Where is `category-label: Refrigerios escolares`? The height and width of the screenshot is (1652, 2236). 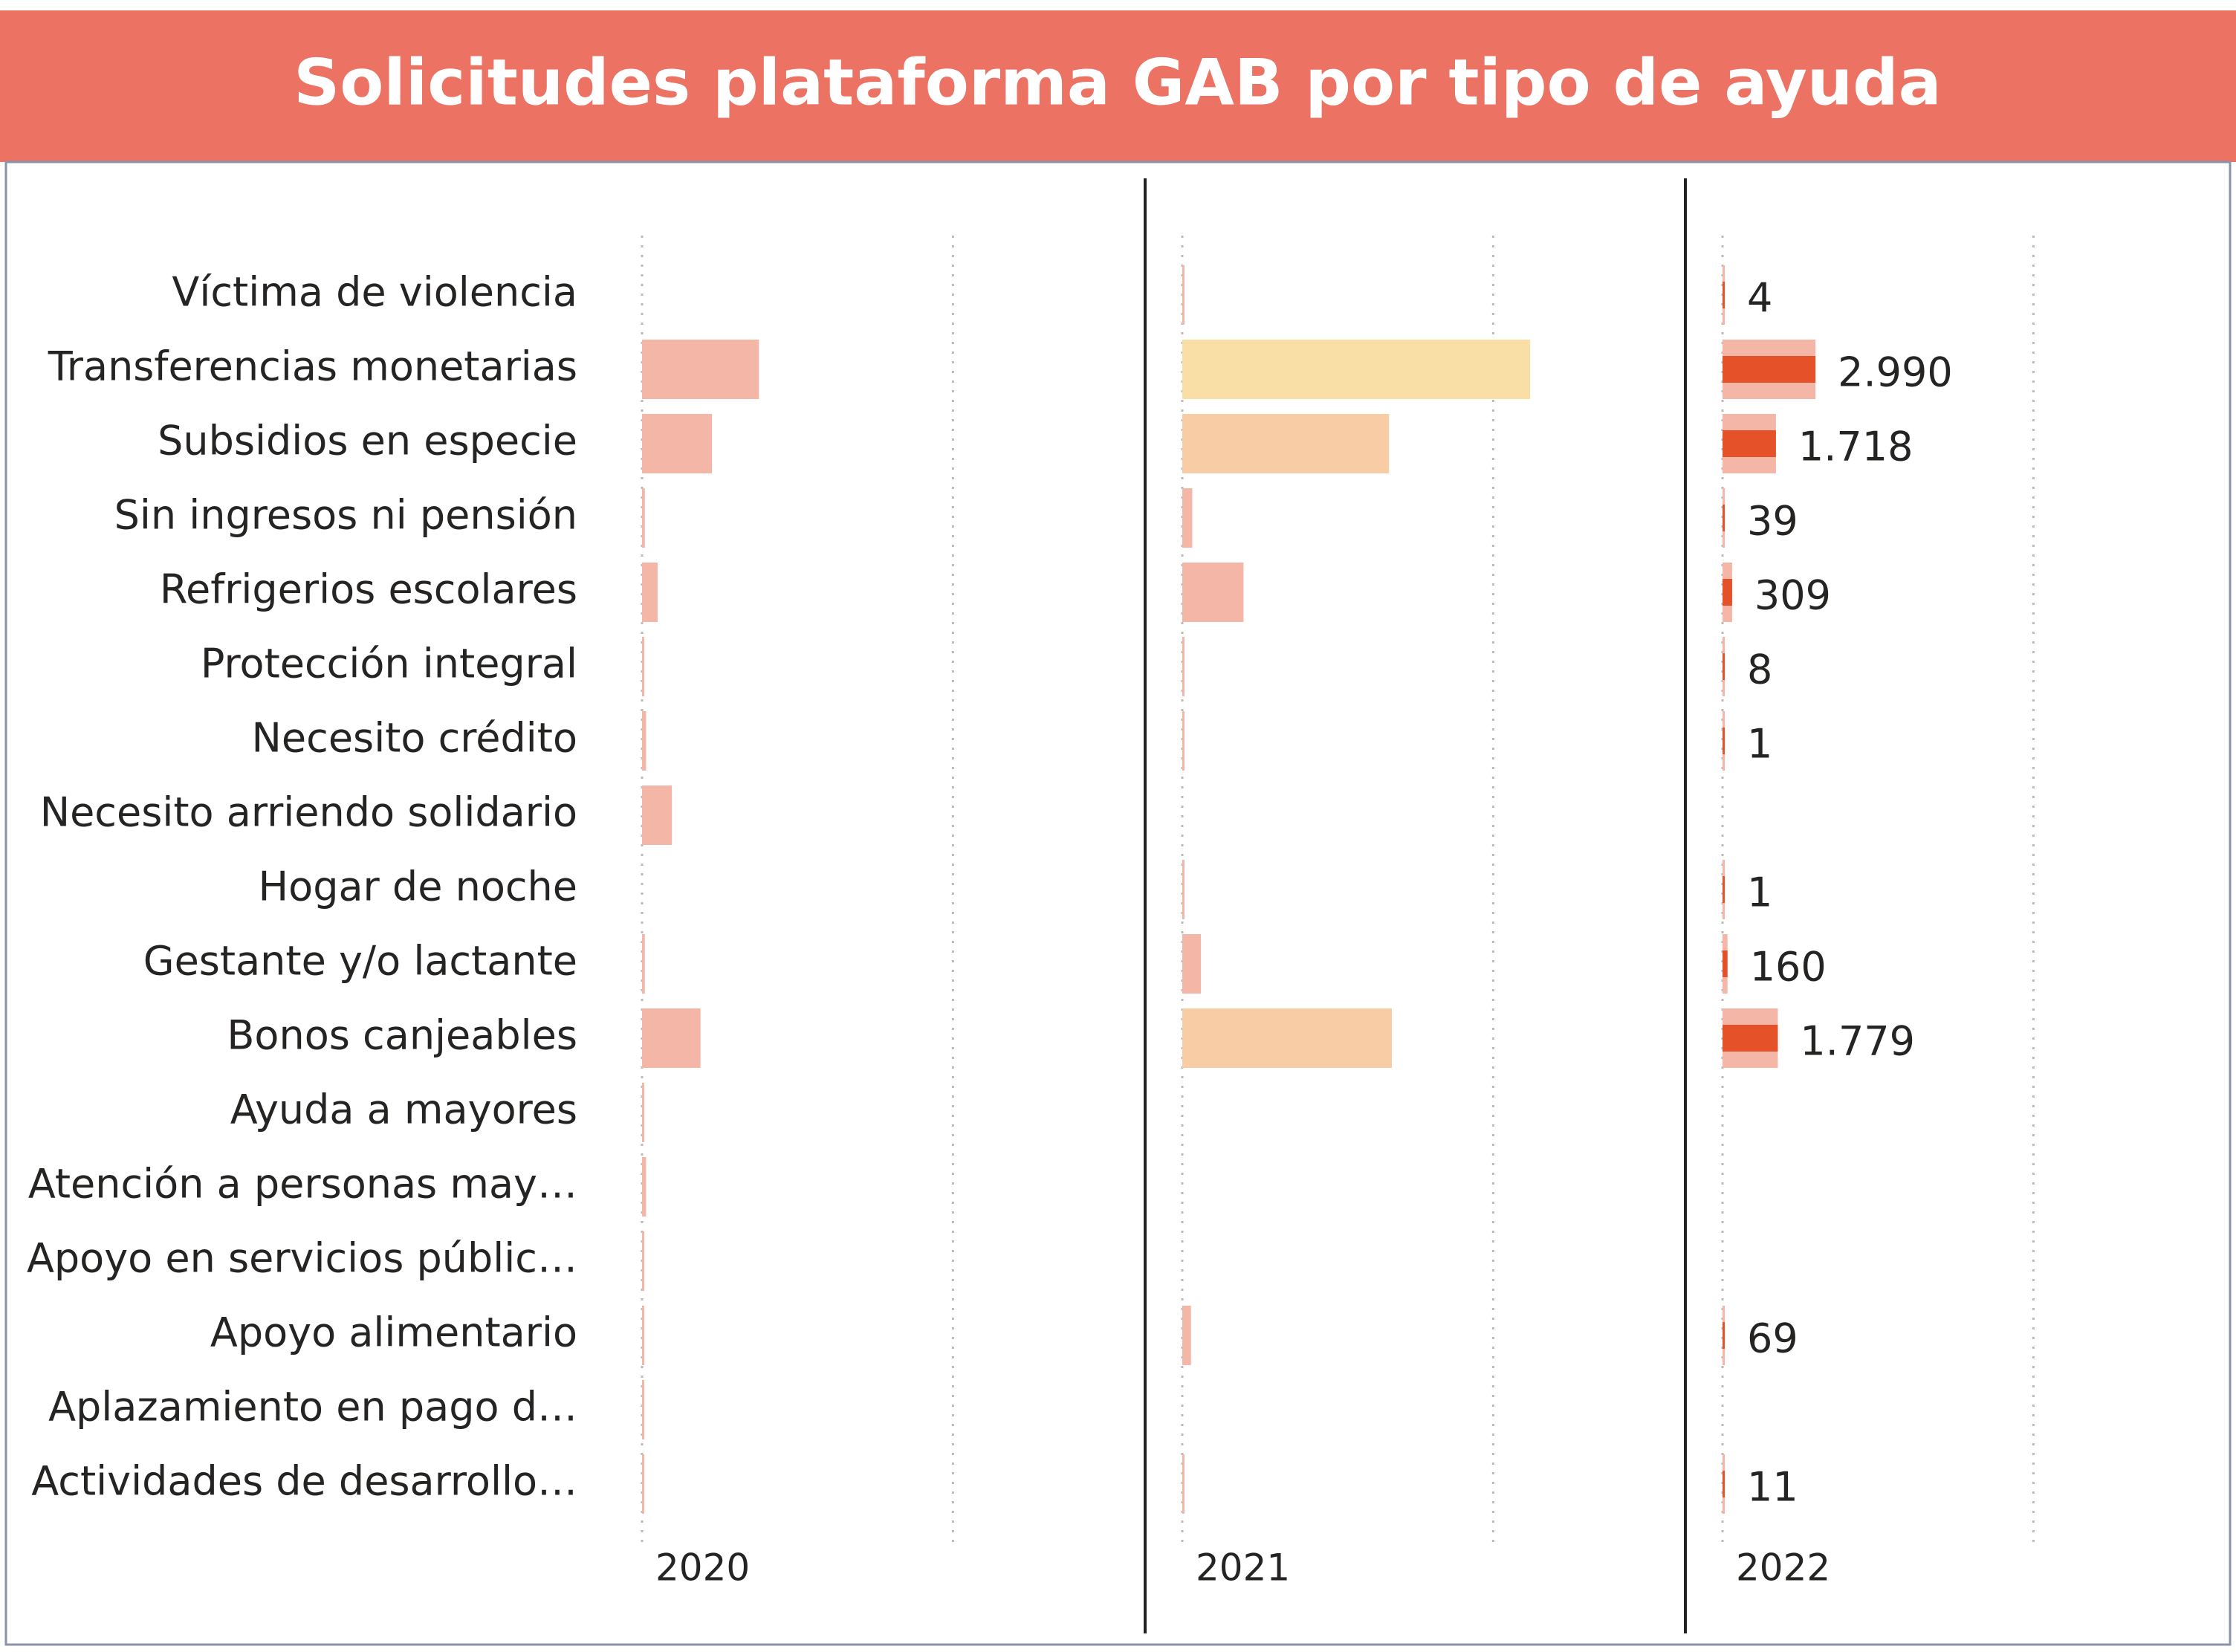 category-label: Refrigerios escolares is located at coordinates (369, 589).